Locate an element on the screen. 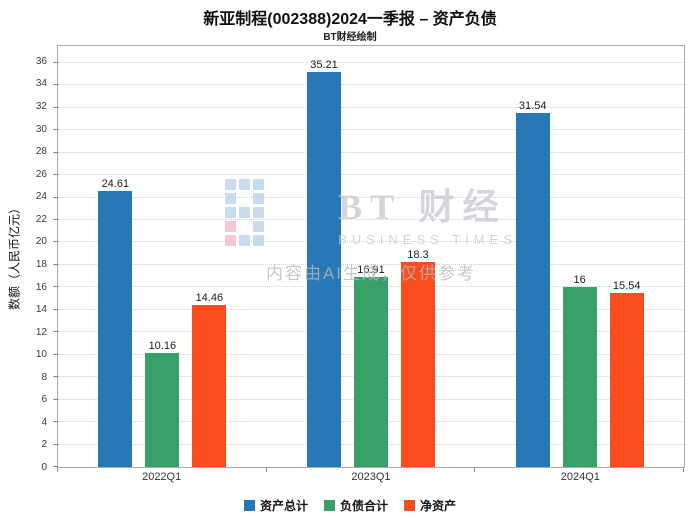 The height and width of the screenshot is (524, 700). legend-label: 净资产 is located at coordinates (438, 506).